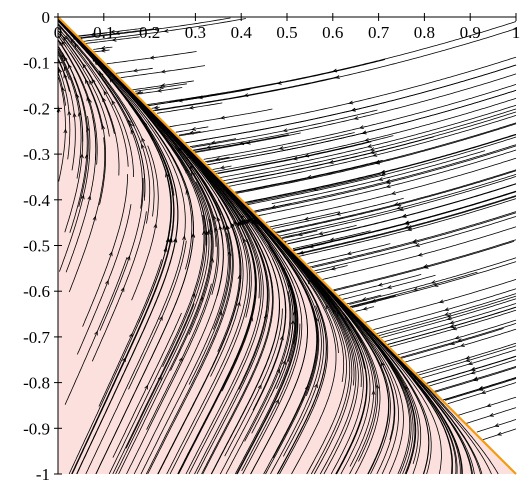 This screenshot has width=531, height=485. I want to click on y-tick-label: -0.1, so click(36, 63).